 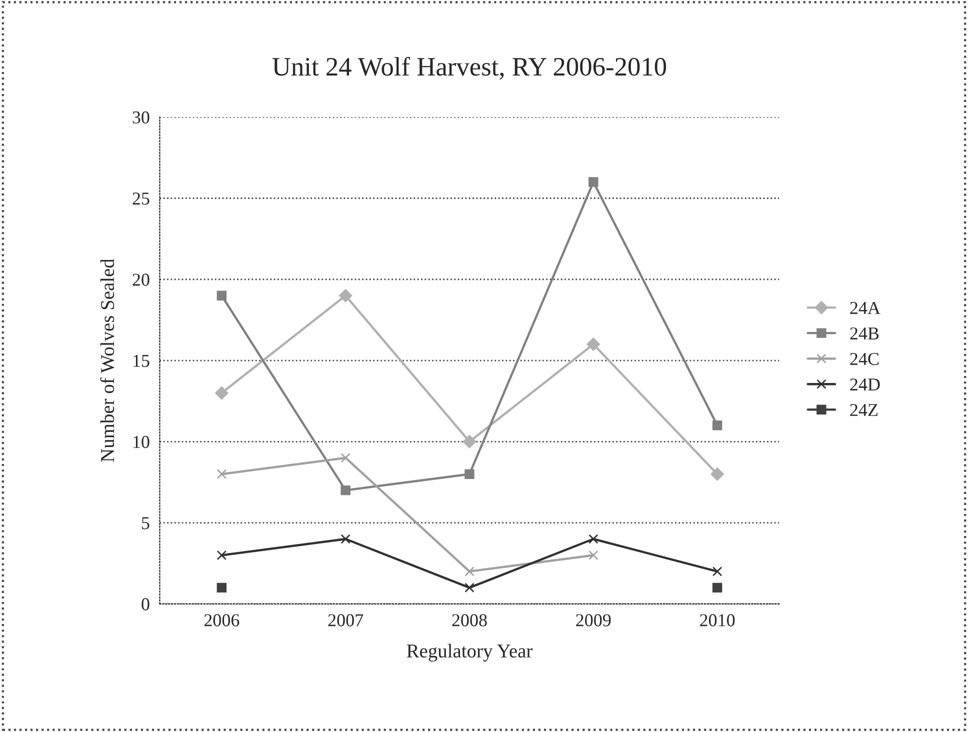 I want to click on y-tick-label: 20, so click(x=141, y=280).